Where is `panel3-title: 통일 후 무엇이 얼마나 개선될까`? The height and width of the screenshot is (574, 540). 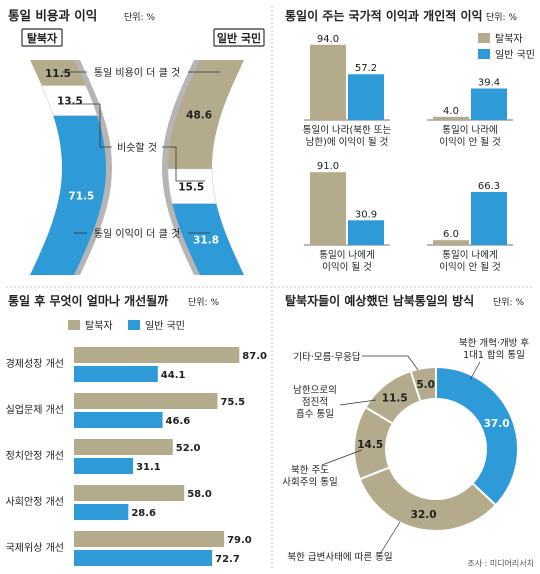 panel3-title: 통일 후 무엇이 얼마나 개선될까 is located at coordinates (88, 300).